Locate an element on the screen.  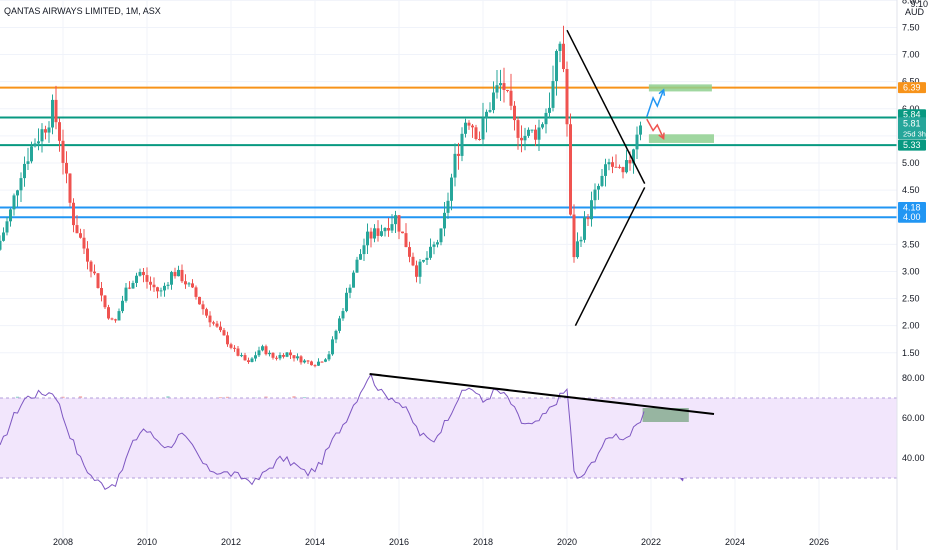
projection-down-arrow is located at coordinates (655, 128).